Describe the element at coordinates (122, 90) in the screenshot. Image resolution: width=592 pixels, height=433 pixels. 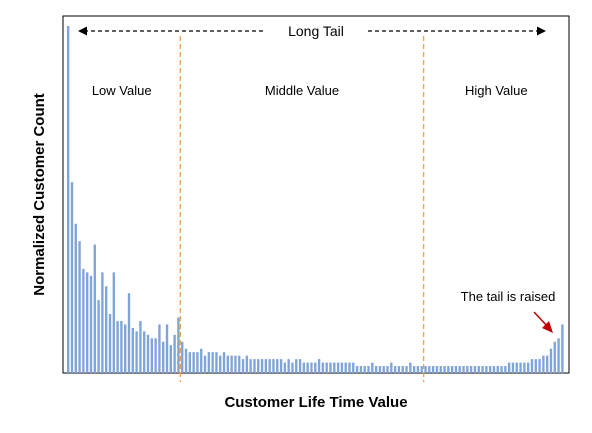
I see `region-label-low: Low Value` at that location.